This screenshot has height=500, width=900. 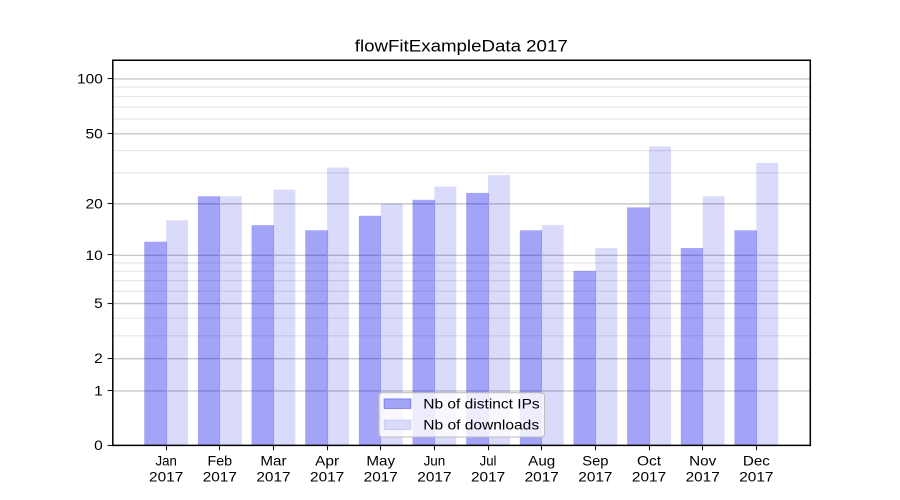 What do you see at coordinates (435, 460) in the screenshot?
I see `svg-text: Jun` at bounding box center [435, 460].